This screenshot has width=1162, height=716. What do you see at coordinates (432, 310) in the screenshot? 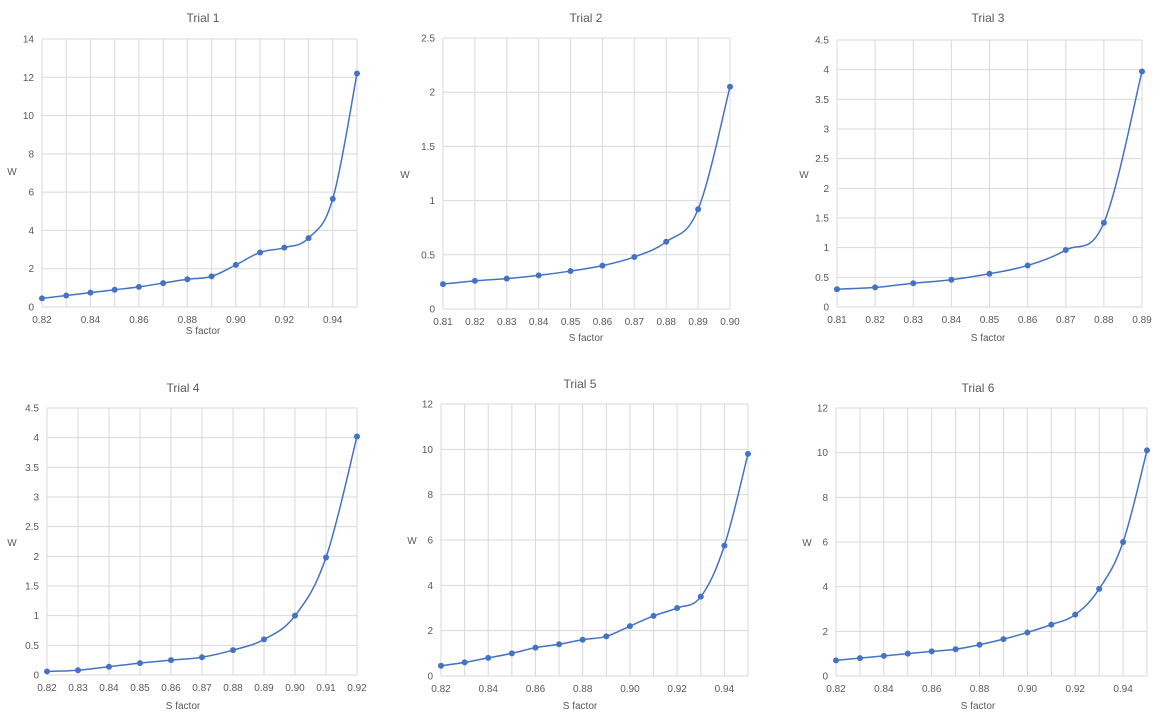
I see `y-tick-label: 0` at bounding box center [432, 310].